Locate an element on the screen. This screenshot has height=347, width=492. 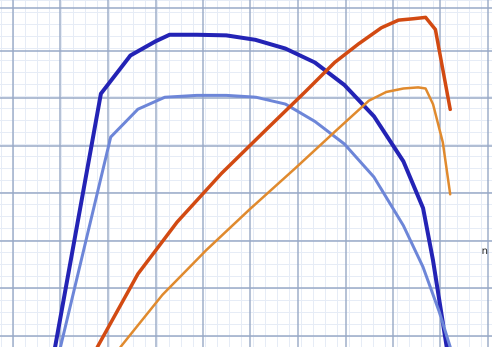
y-tick-label: n is located at coordinates (485, 251).